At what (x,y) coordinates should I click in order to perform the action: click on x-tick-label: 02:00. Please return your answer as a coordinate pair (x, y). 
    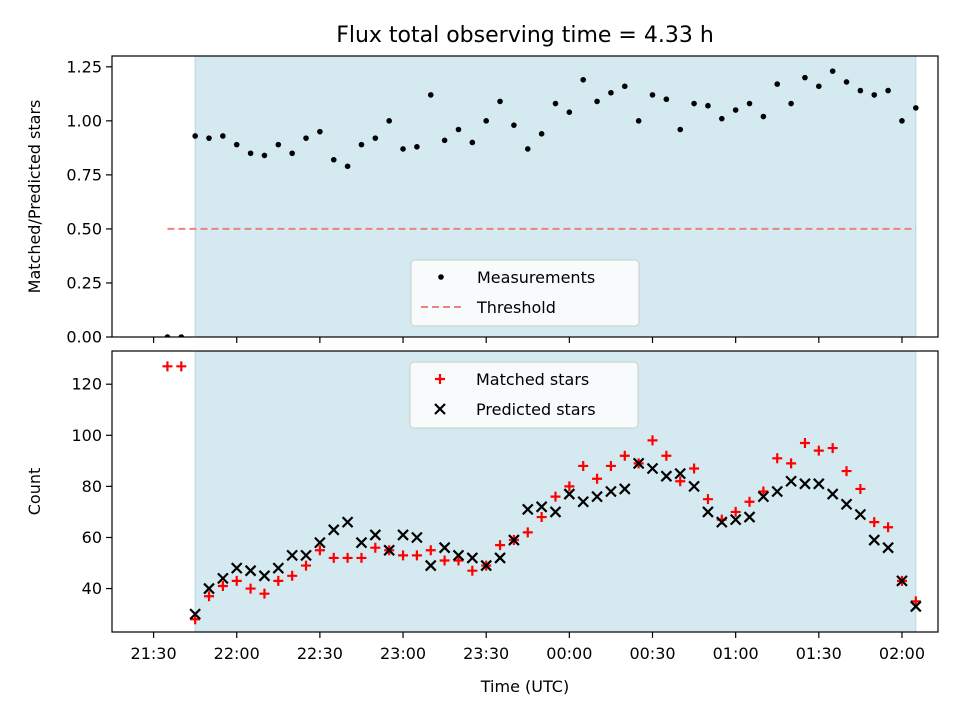
    Looking at the image, I should click on (902, 653).